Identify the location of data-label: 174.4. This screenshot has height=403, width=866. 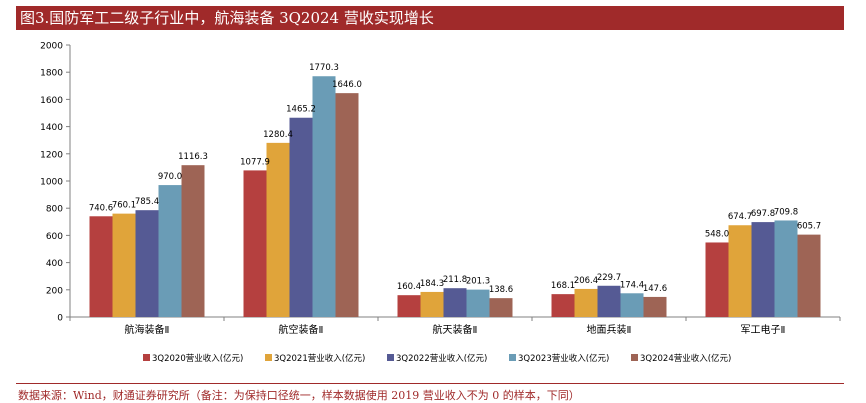
(632, 285).